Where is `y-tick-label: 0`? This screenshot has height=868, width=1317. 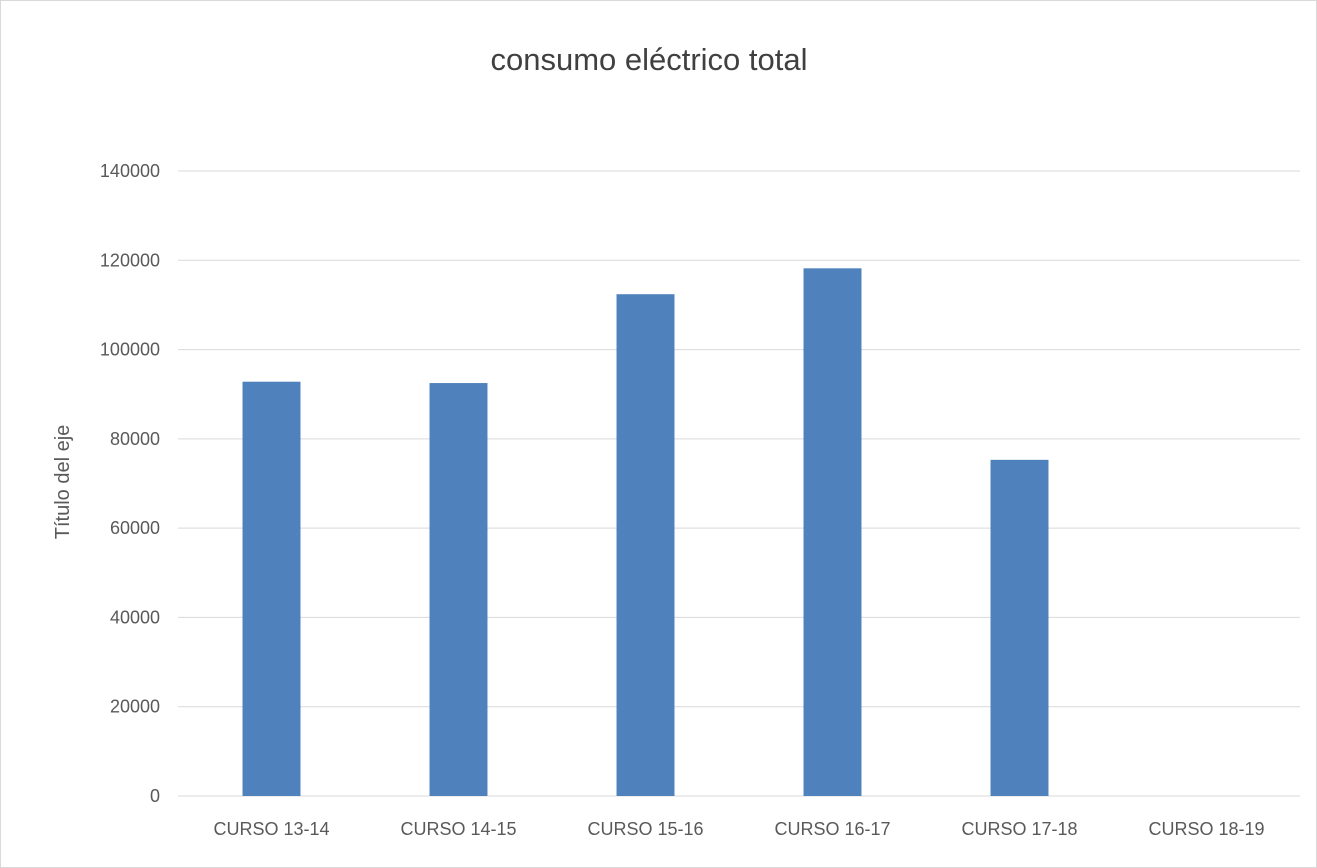 y-tick-label: 0 is located at coordinates (155, 796).